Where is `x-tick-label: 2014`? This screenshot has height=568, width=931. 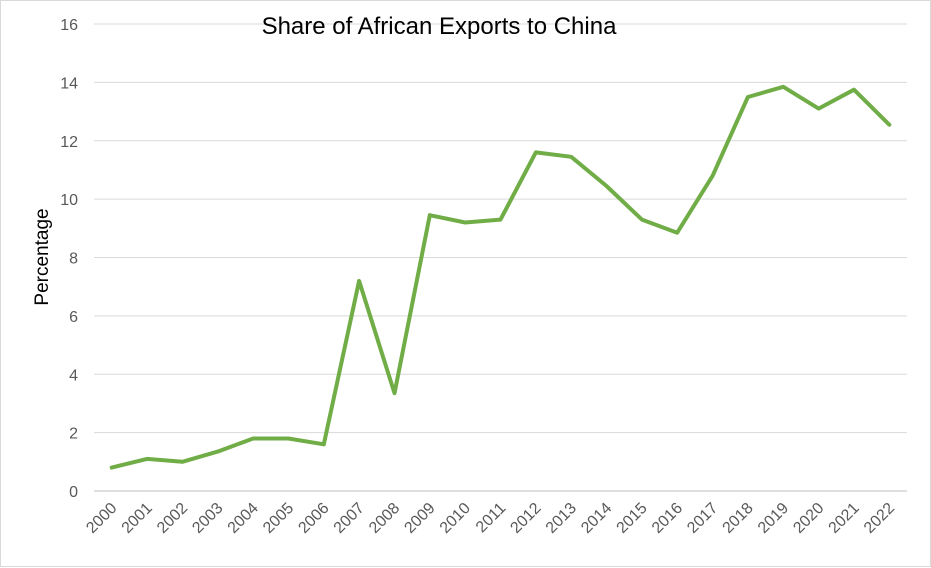
x-tick-label: 2014 is located at coordinates (596, 518).